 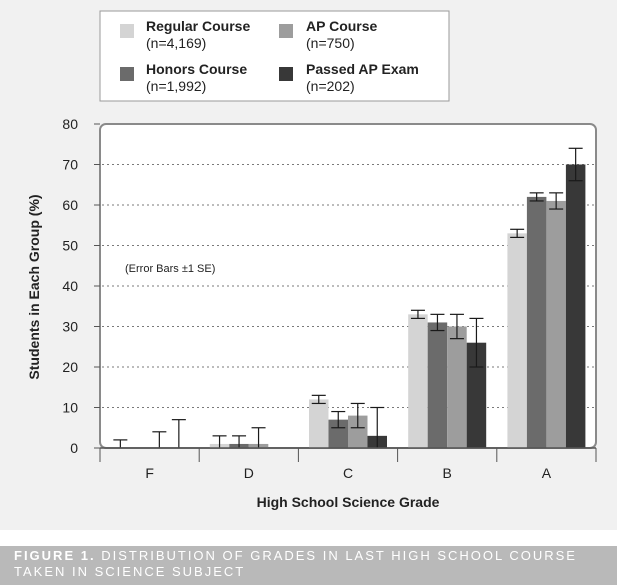 I want to click on error-bar-regular-course-a, so click(x=517, y=233).